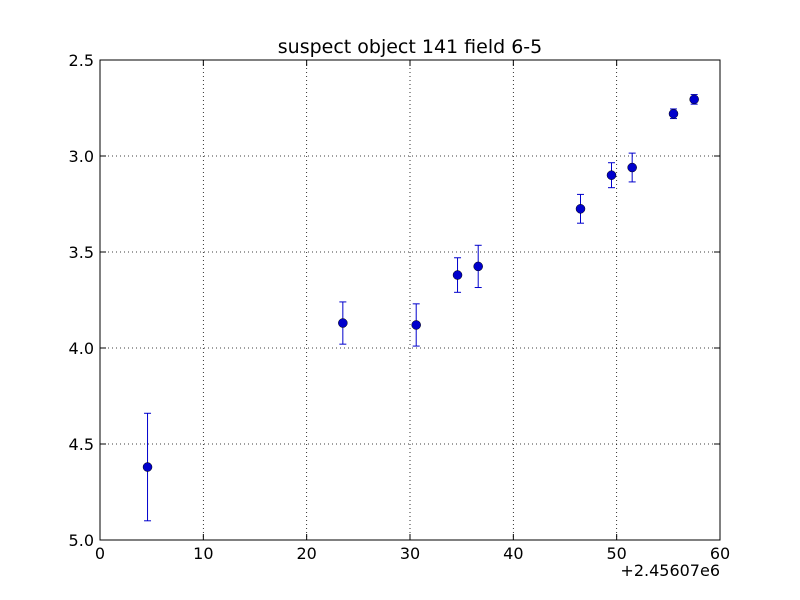 The width and height of the screenshot is (800, 600). Describe the element at coordinates (81, 444) in the screenshot. I see `y-tick-label: 4.5` at that location.